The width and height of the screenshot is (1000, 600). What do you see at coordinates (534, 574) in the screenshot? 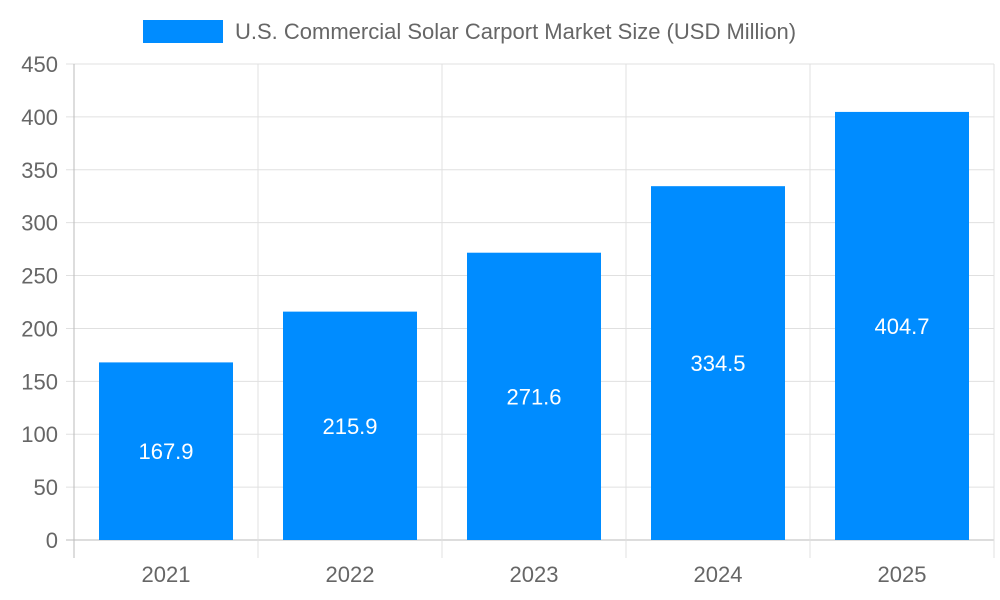
I see `x-tick-label: 2023` at bounding box center [534, 574].